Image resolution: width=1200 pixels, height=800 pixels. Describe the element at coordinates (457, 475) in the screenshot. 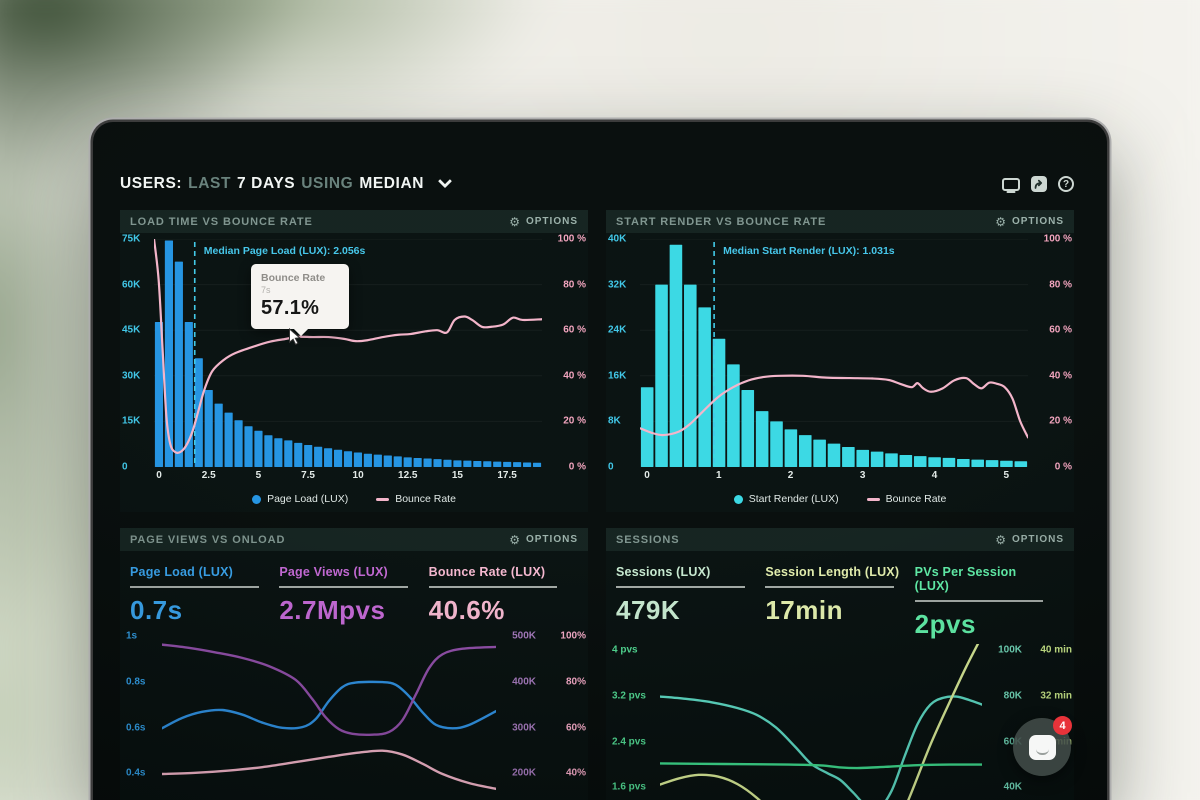

I see `axis-label: 15` at that location.